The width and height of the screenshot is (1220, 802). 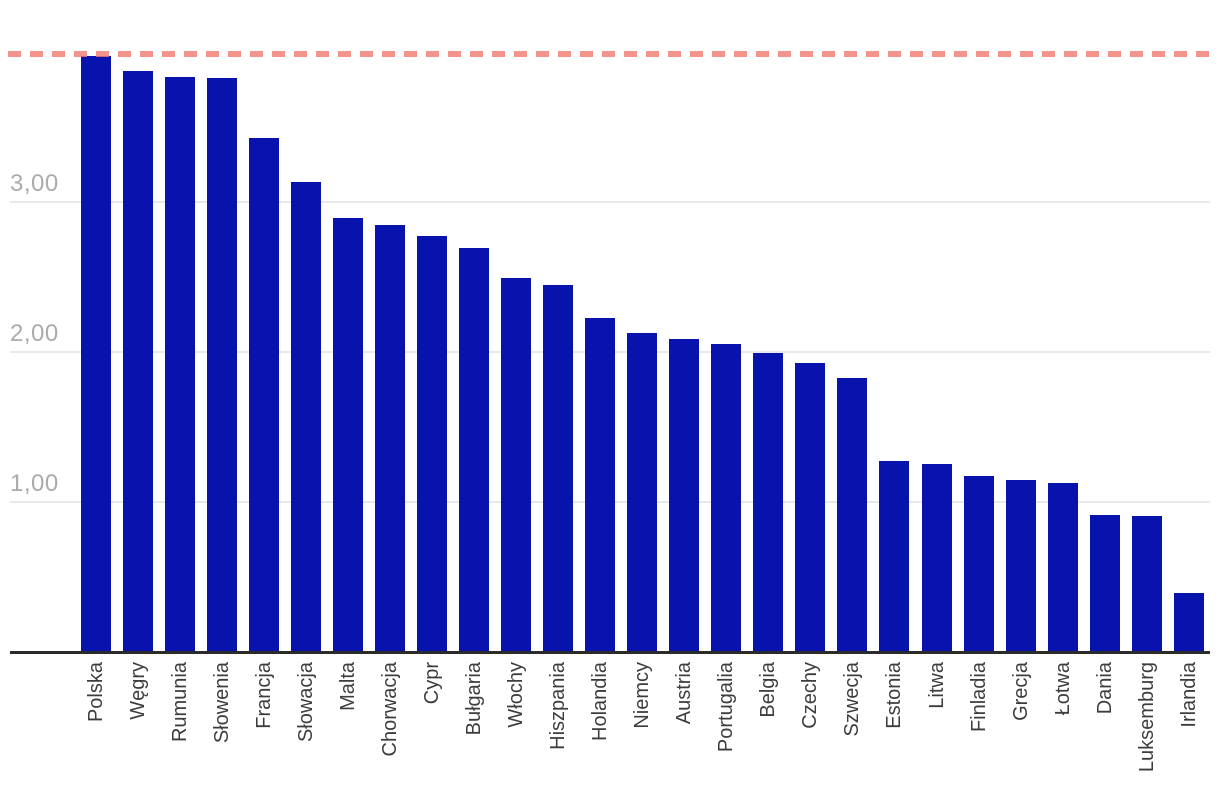 I want to click on x-tick-label: Holandia, so click(x=600, y=701).